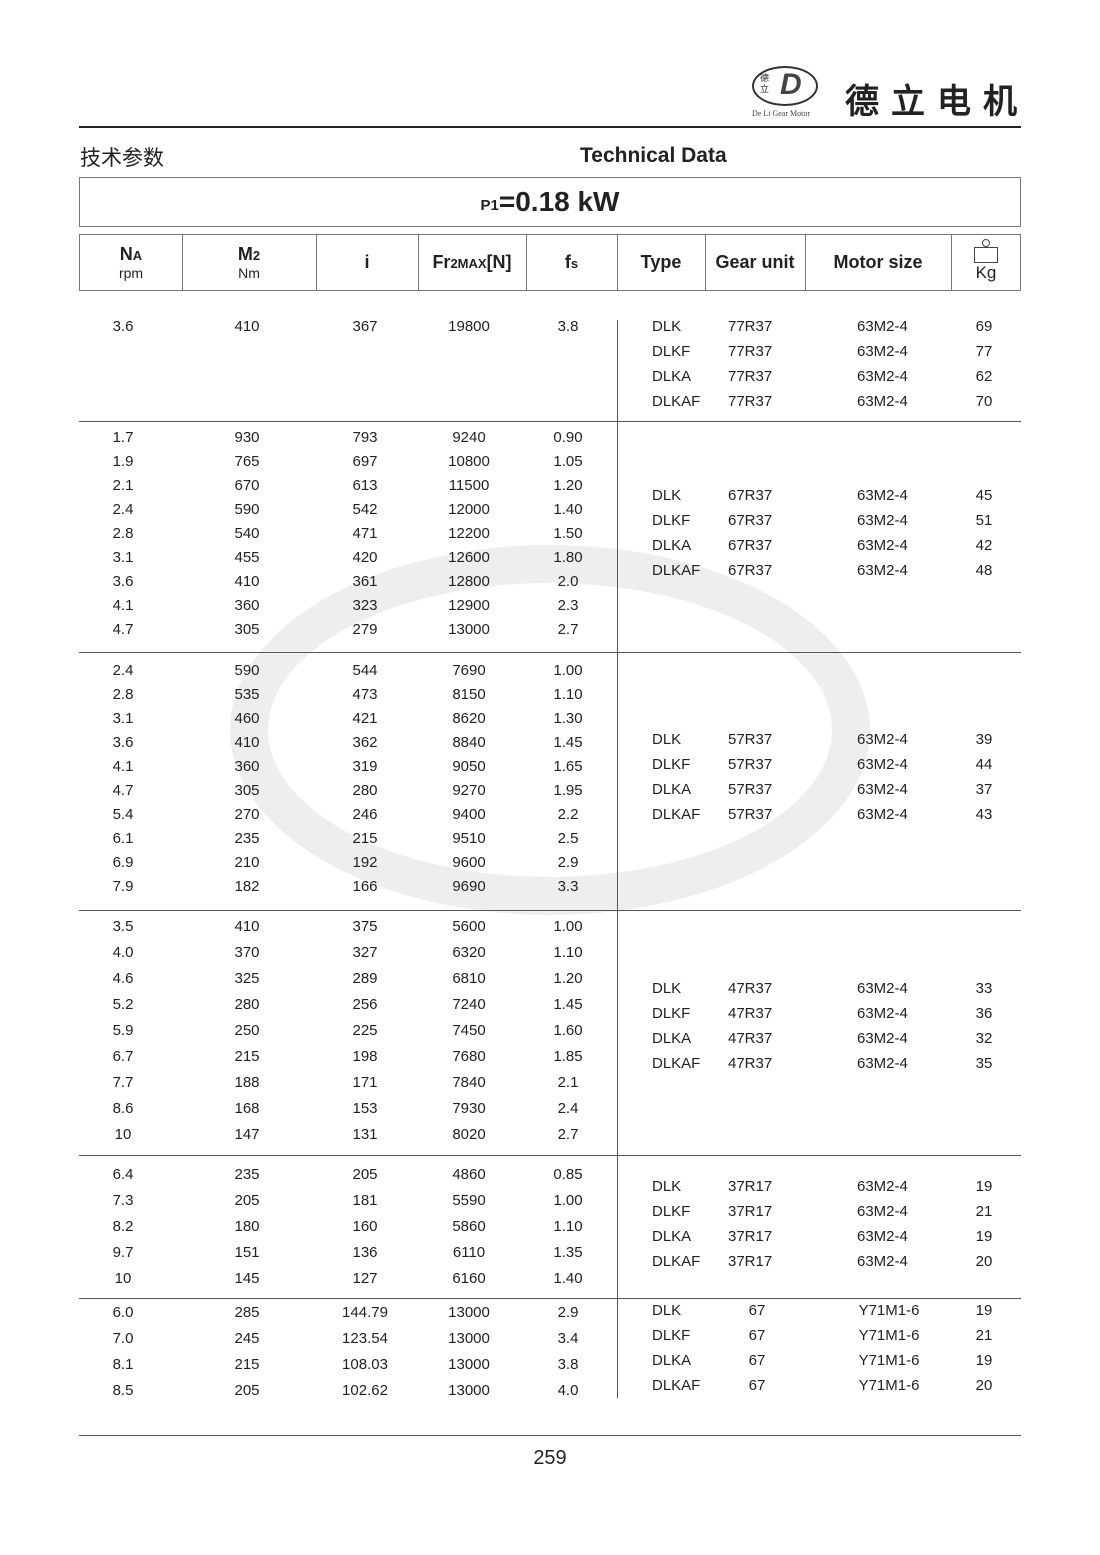 Image resolution: width=1100 pixels, height=1555 pixels. What do you see at coordinates (123, 694) in the screenshot?
I see `cell-speed: 2.8` at bounding box center [123, 694].